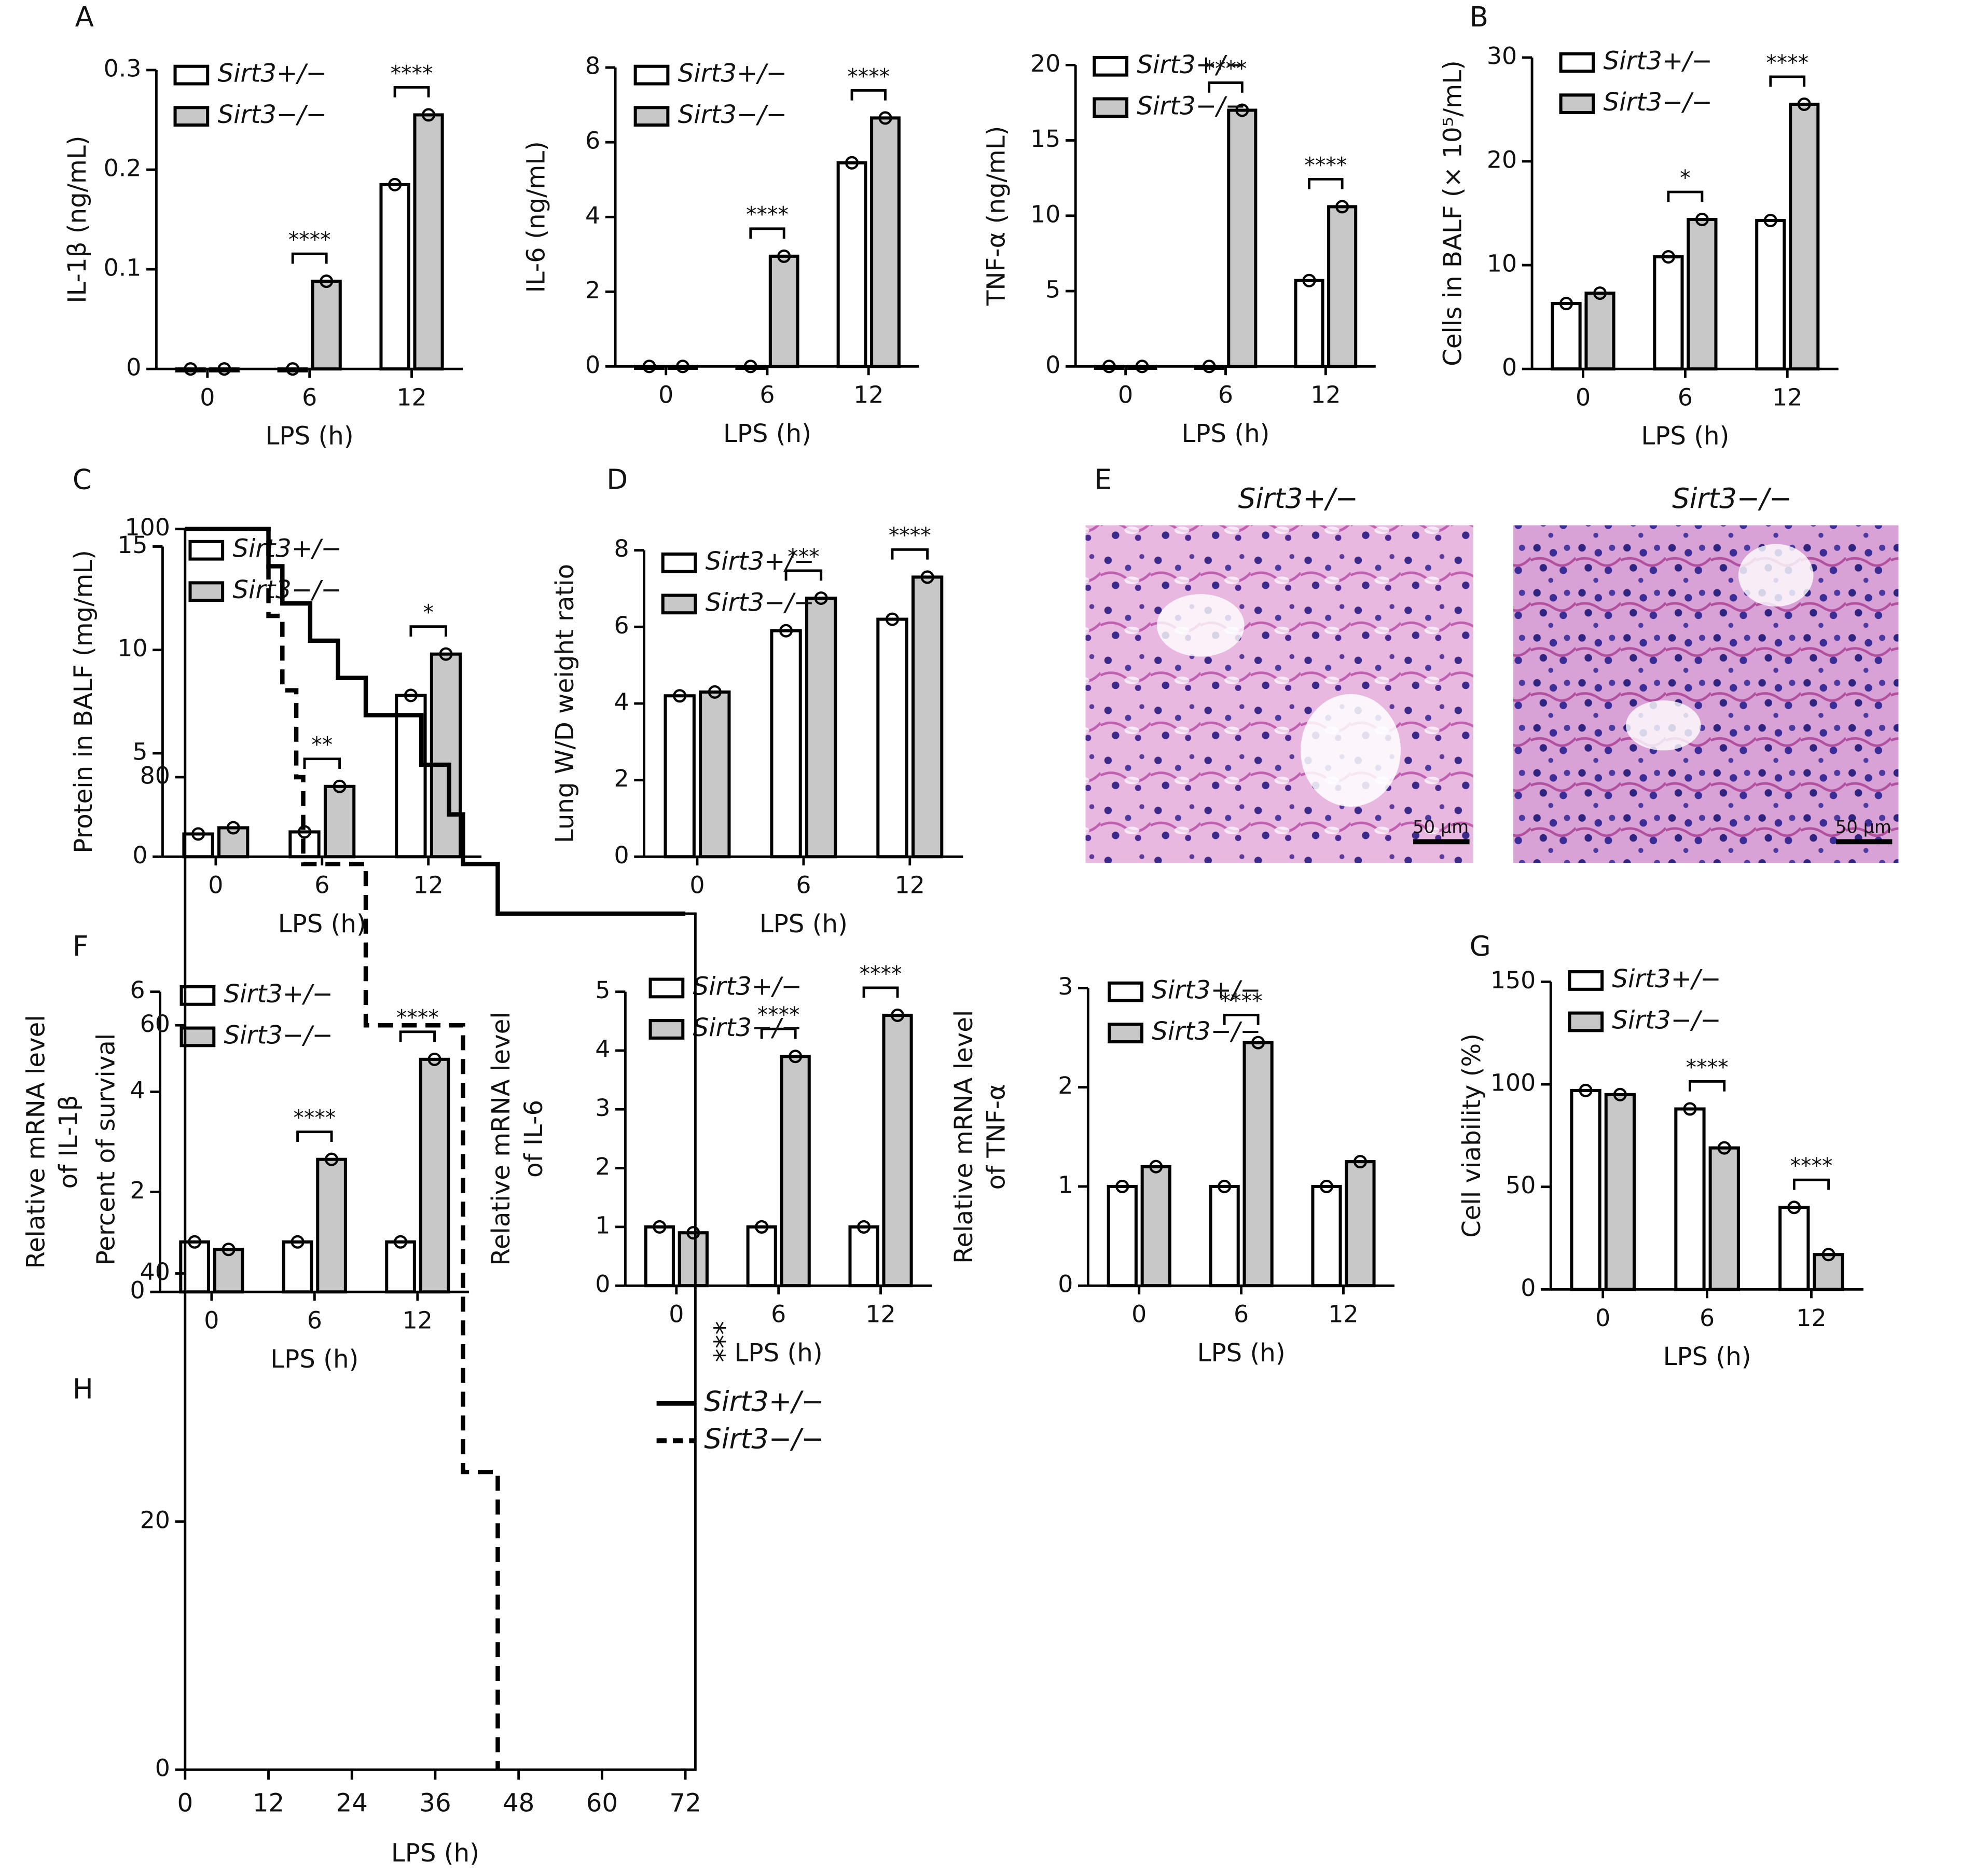  Describe the element at coordinates (435, 1803) in the screenshot. I see `x-tick-label: 36` at that location.